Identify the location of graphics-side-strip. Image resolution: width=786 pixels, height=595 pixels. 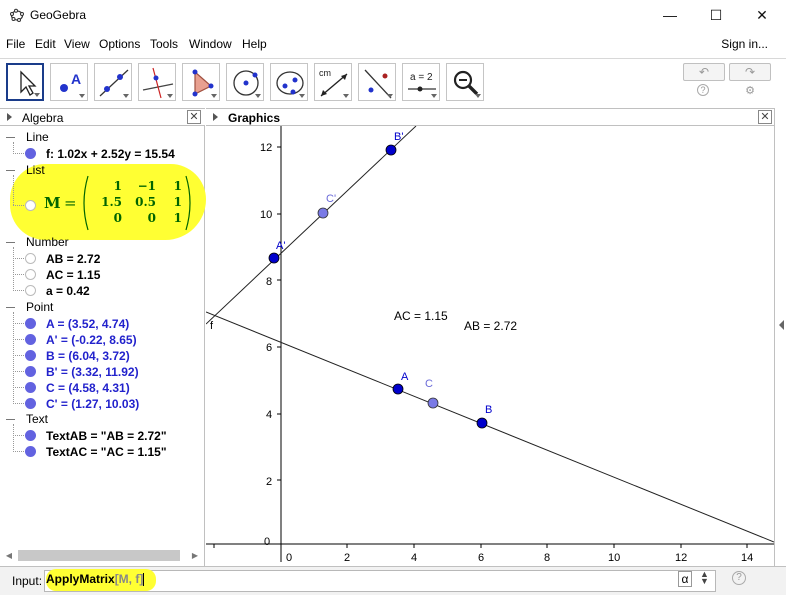
(780, 337).